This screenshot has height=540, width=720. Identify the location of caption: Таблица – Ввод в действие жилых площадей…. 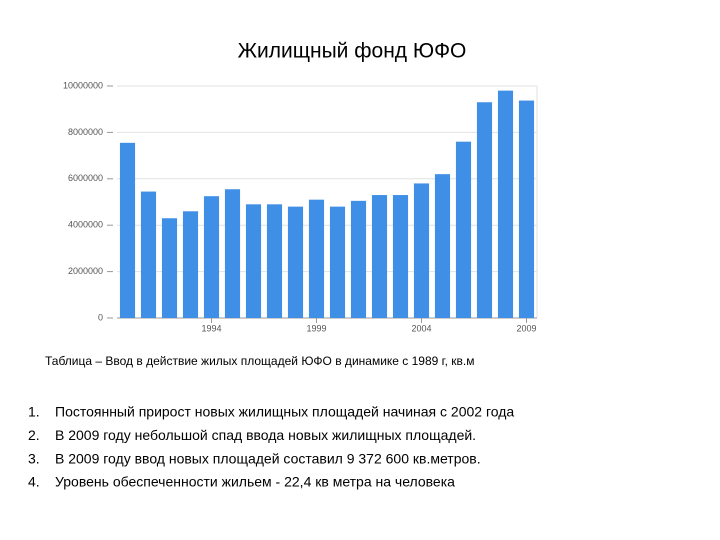
(259, 361).